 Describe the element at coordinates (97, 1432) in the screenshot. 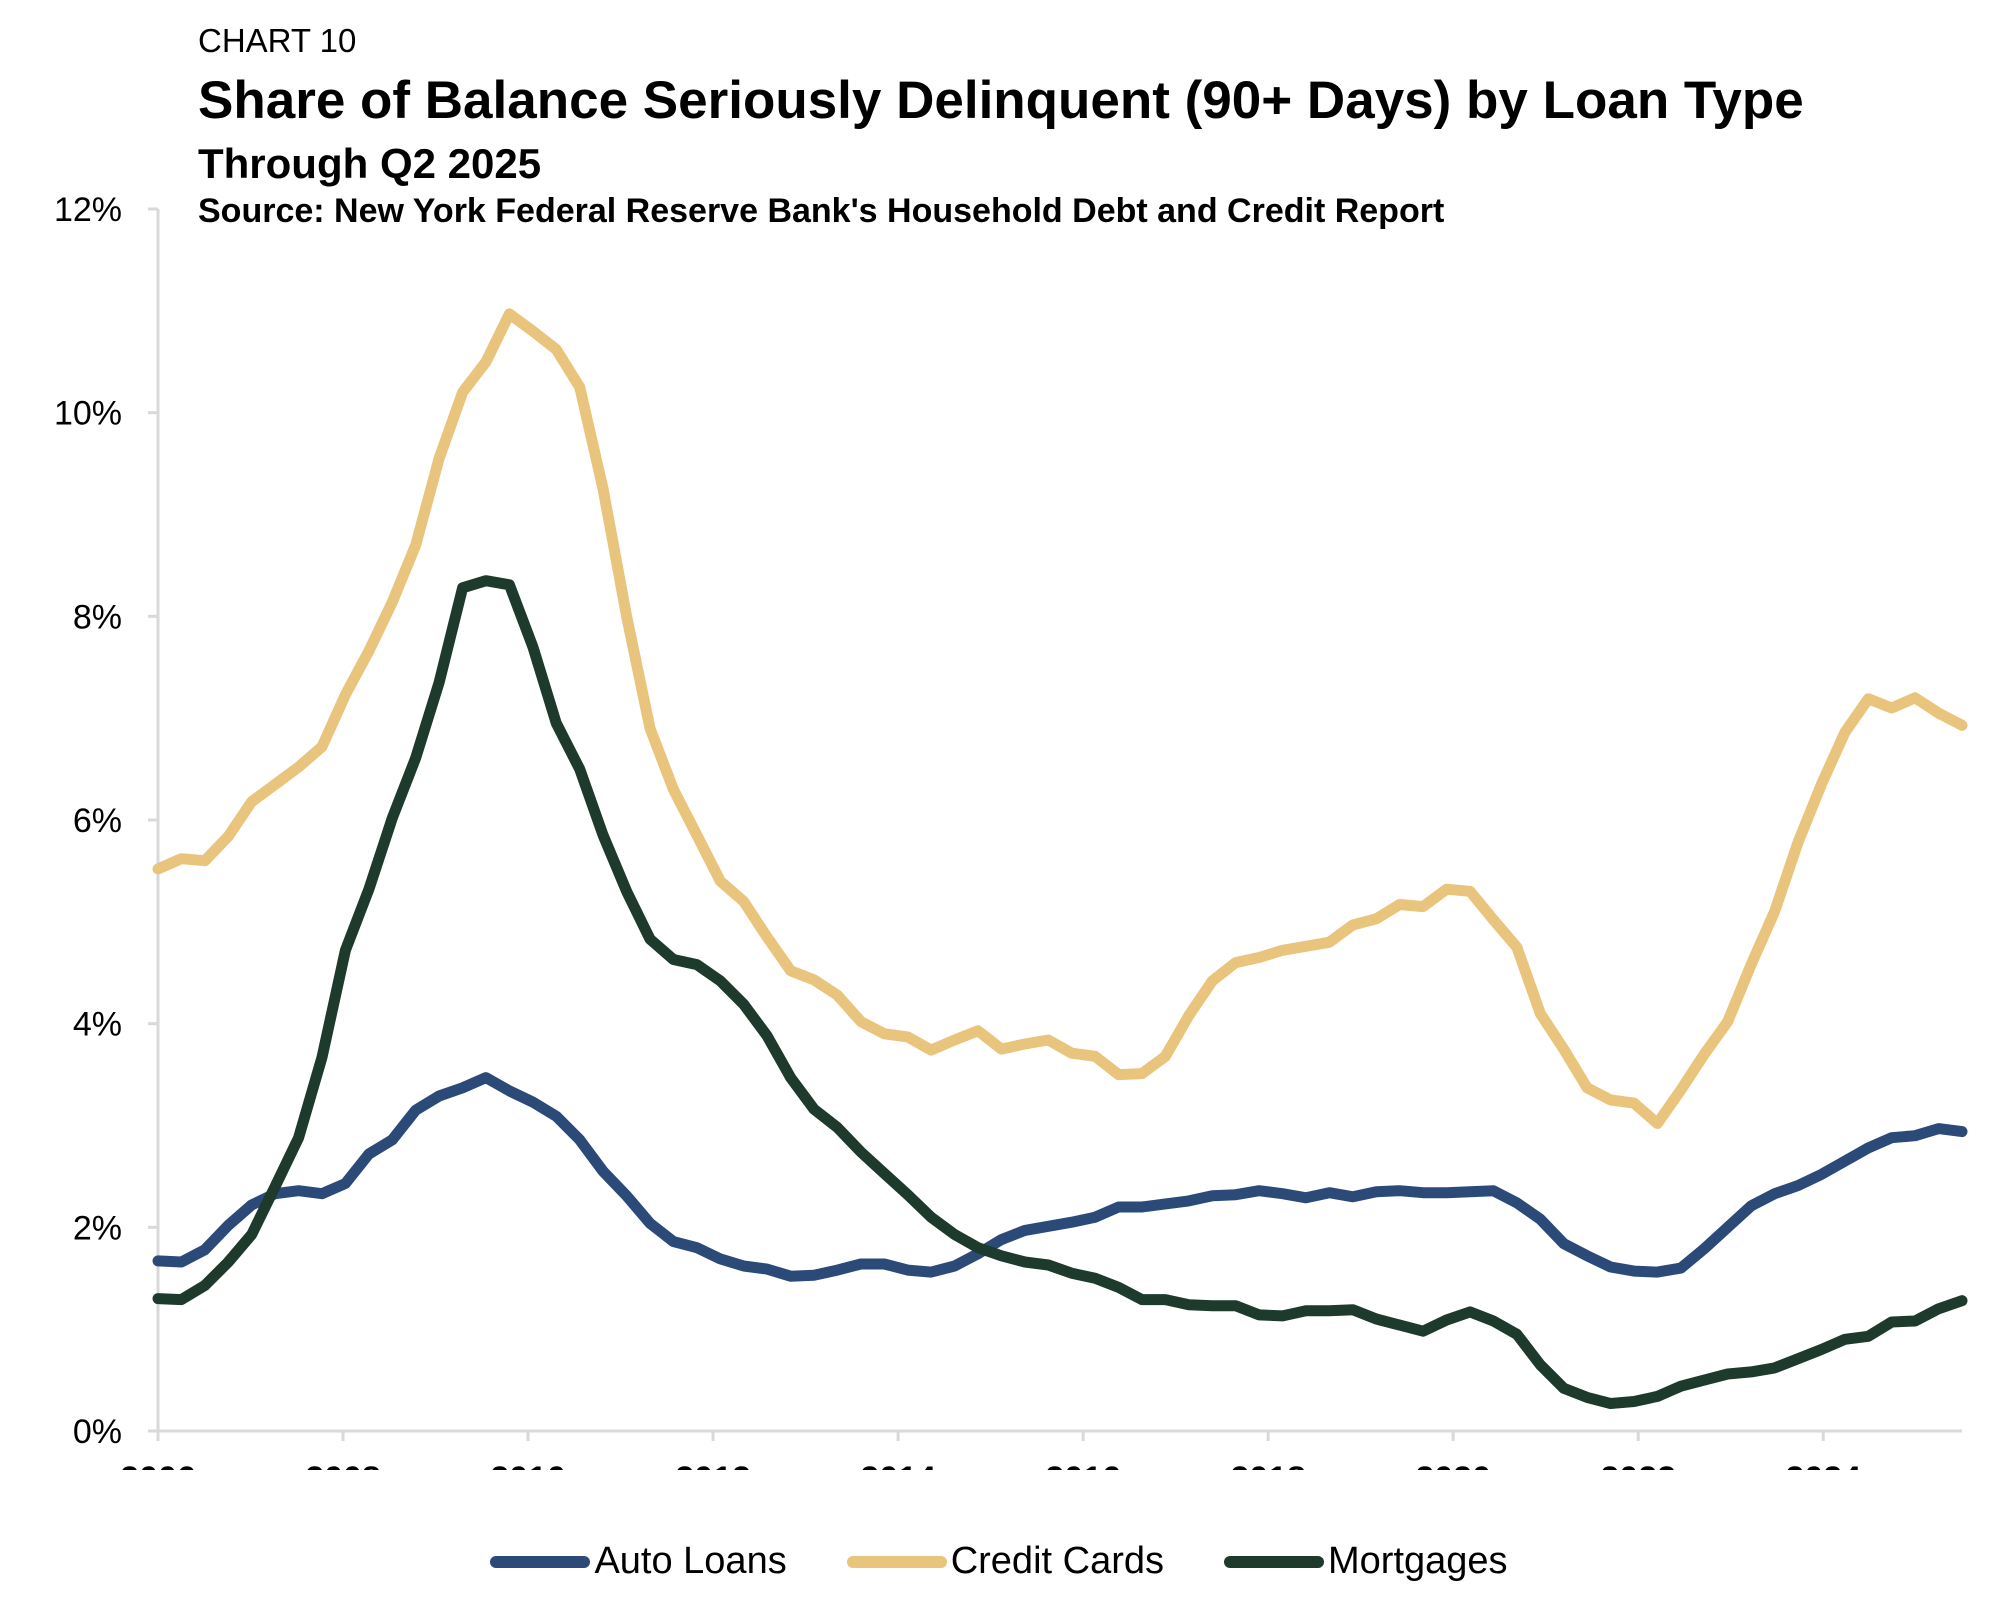

I see `y-tick-label: 0%` at that location.